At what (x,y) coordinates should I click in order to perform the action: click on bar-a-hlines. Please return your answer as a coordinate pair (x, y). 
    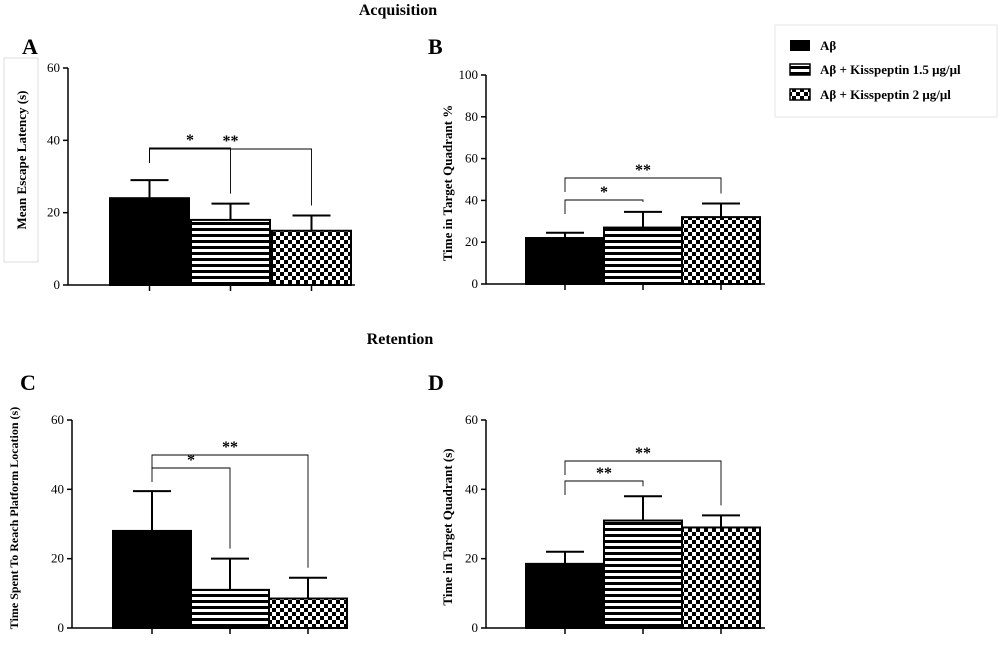
    Looking at the image, I should click on (230, 252).